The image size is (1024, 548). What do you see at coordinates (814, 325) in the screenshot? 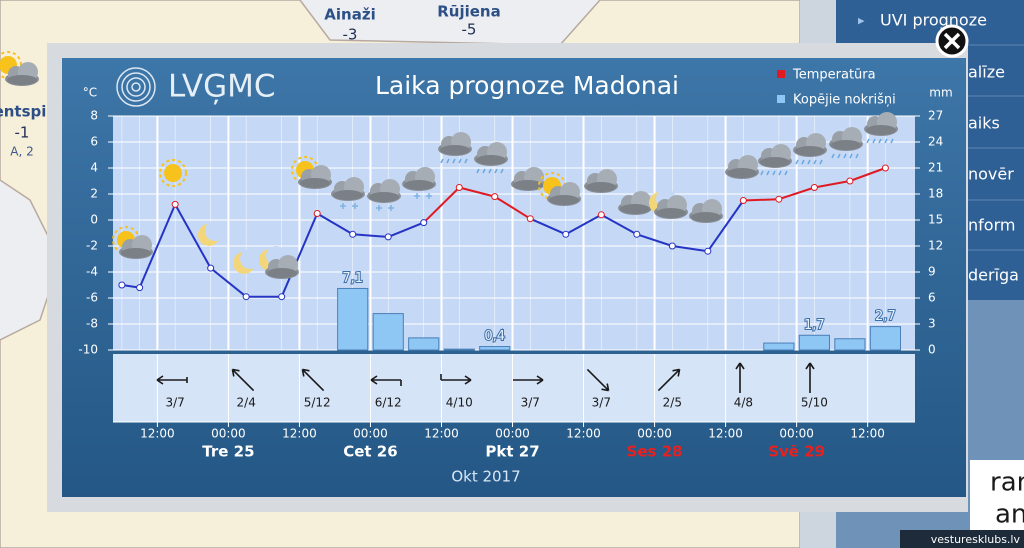
I see `value-label: 1,7` at bounding box center [814, 325].